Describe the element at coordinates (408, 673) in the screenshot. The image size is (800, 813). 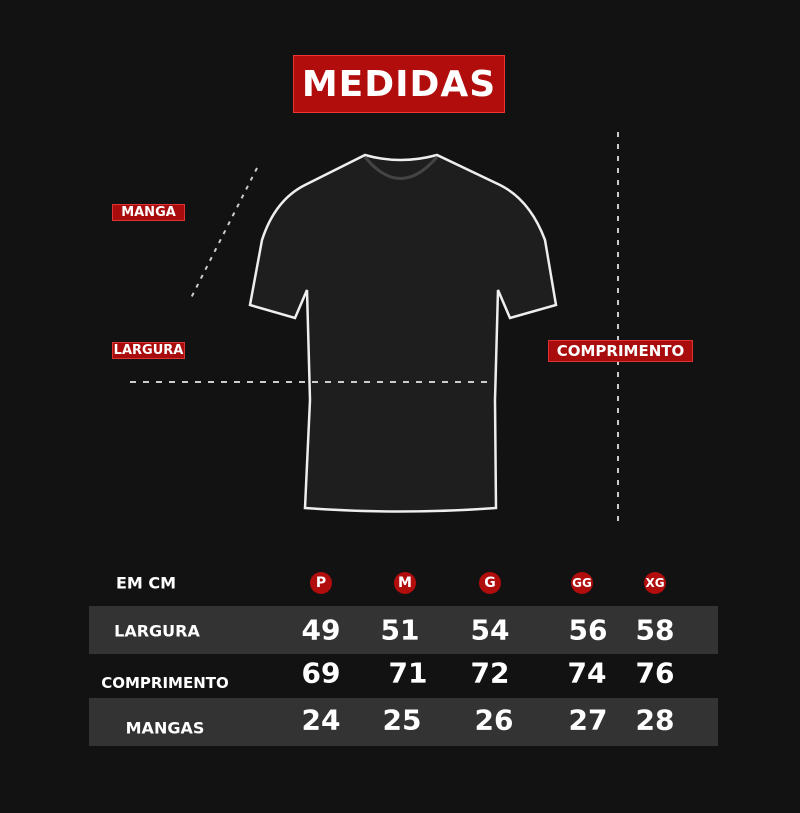
I see `cell: 71` at that location.